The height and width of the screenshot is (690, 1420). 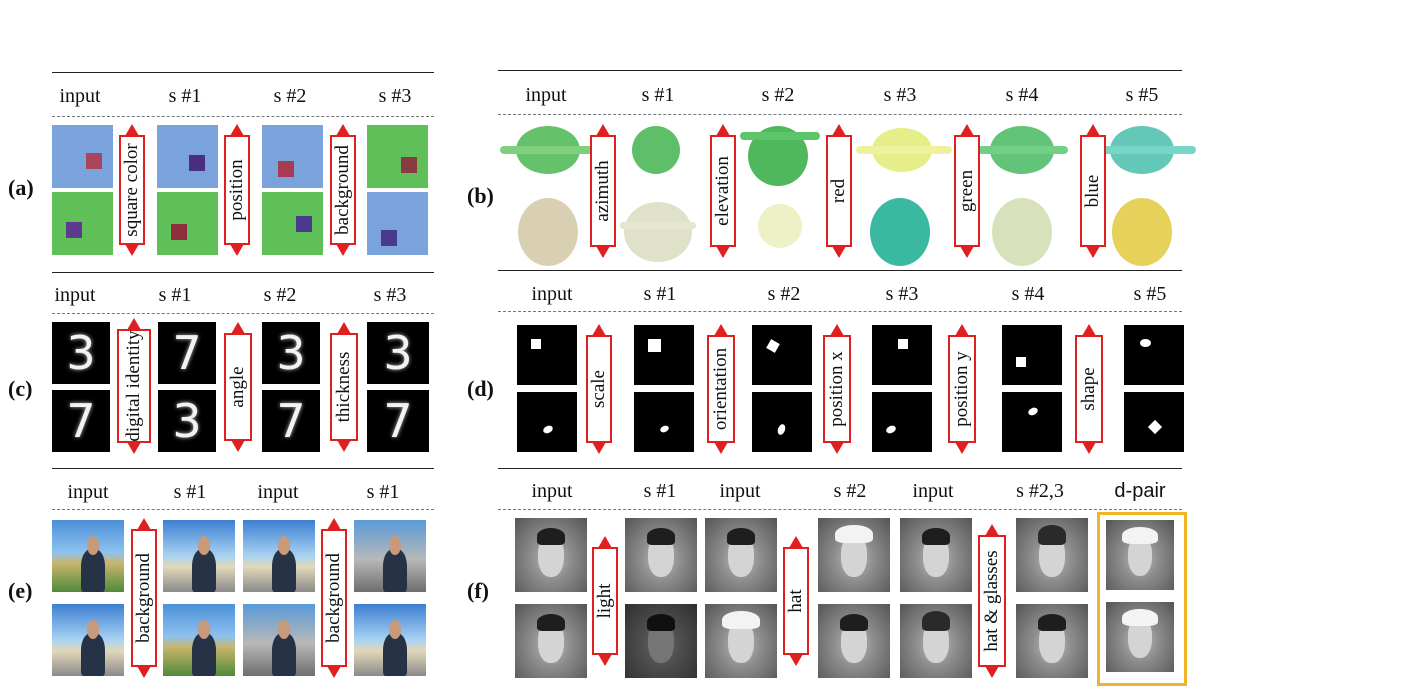 What do you see at coordinates (1092, 191) in the screenshot?
I see `arrow-label: blue` at bounding box center [1092, 191].